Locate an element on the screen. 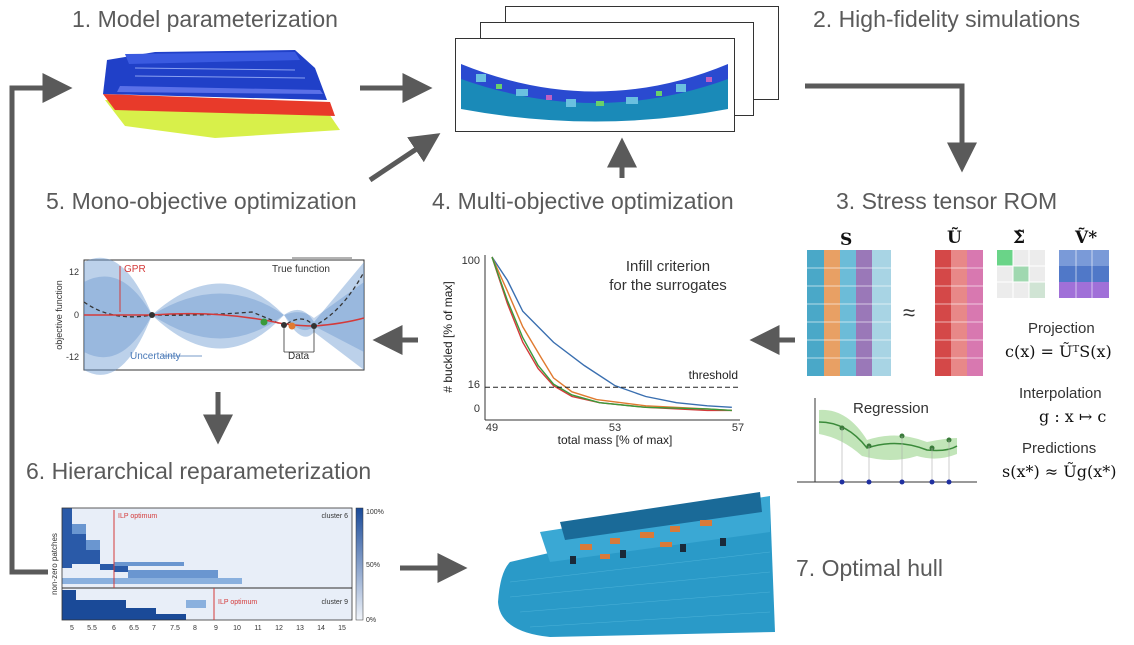  x-tick: 7 is located at coordinates (154, 628).